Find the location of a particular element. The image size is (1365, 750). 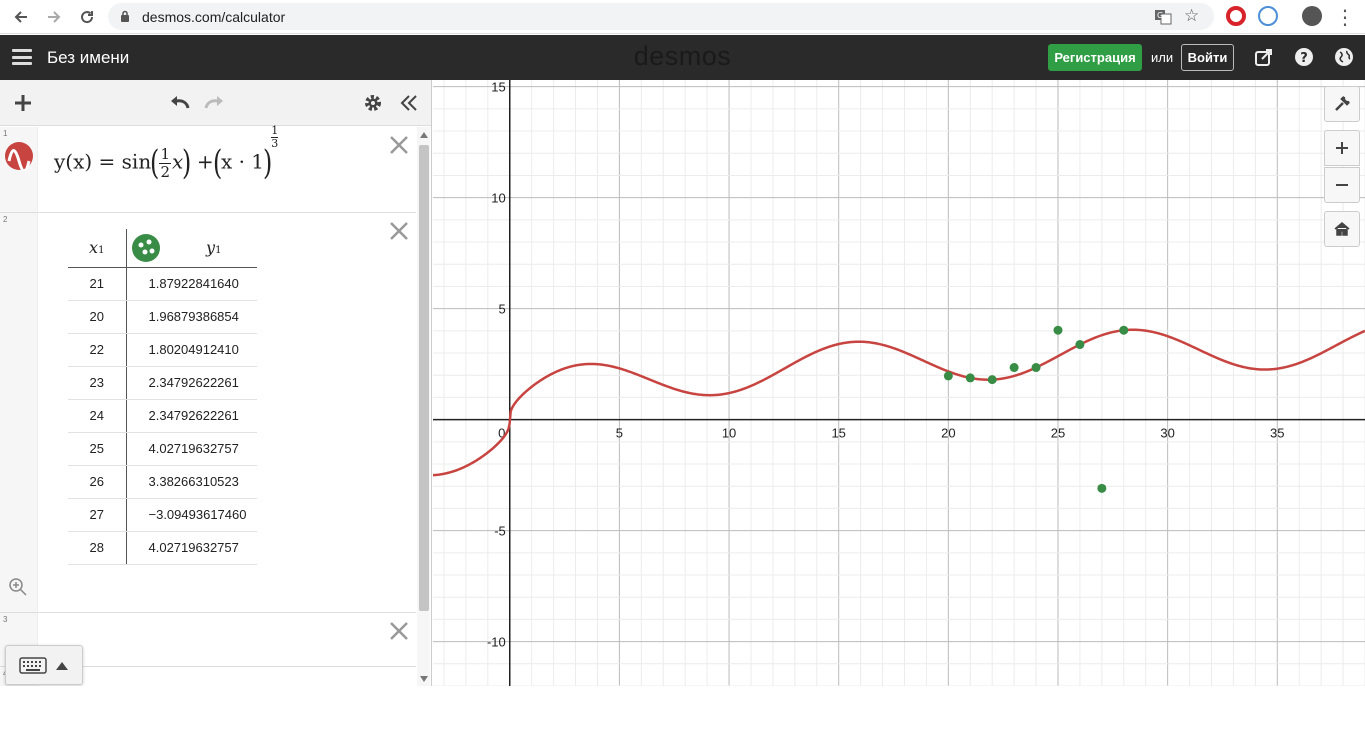

expression-number: 2 is located at coordinates (5, 219).